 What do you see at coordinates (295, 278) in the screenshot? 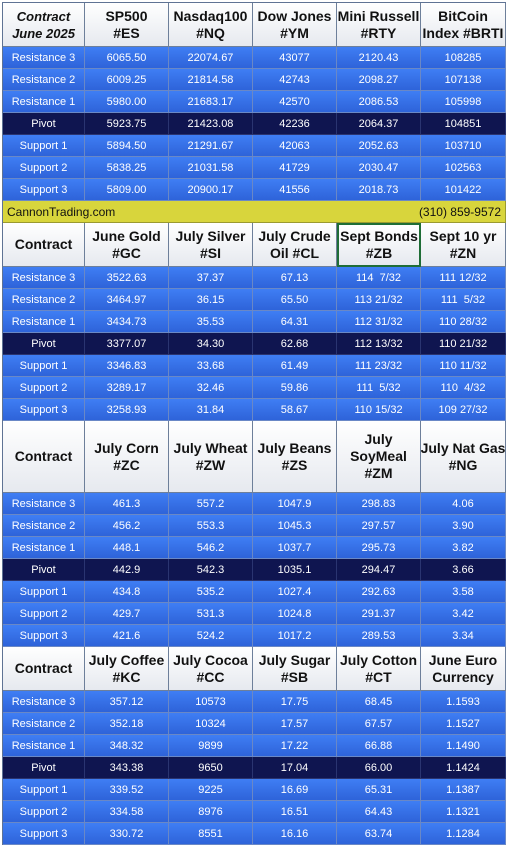
I see `value-cell: 67.13` at bounding box center [295, 278].